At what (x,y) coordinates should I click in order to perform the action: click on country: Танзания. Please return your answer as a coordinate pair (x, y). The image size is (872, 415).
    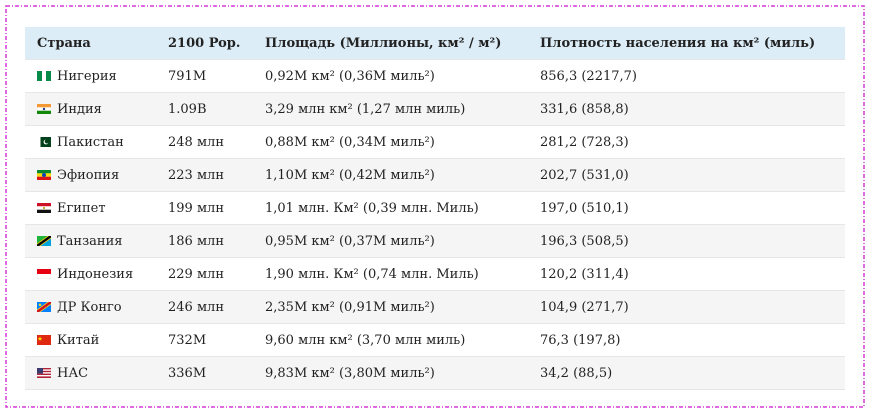
    Looking at the image, I should click on (90, 241).